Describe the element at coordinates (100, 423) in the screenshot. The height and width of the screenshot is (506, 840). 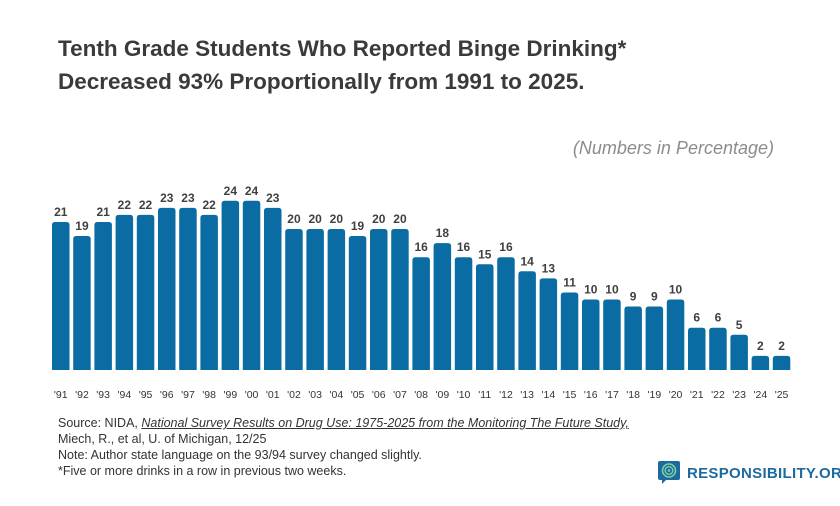
I see `source-prefix: Source: NIDA,` at that location.